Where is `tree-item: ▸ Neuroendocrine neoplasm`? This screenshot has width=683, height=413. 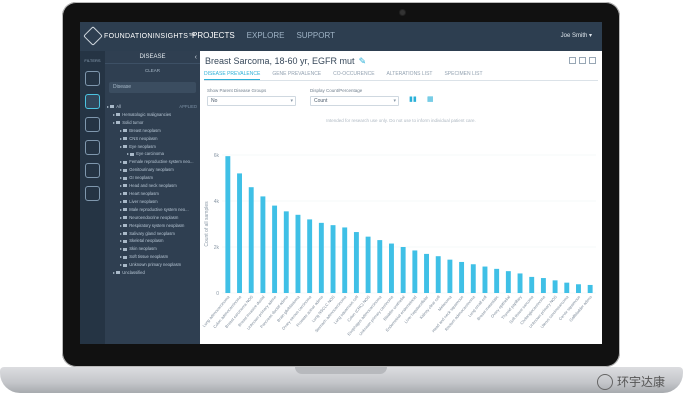 tree-item: ▸ Neuroendocrine neoplasm is located at coordinates (152, 218).